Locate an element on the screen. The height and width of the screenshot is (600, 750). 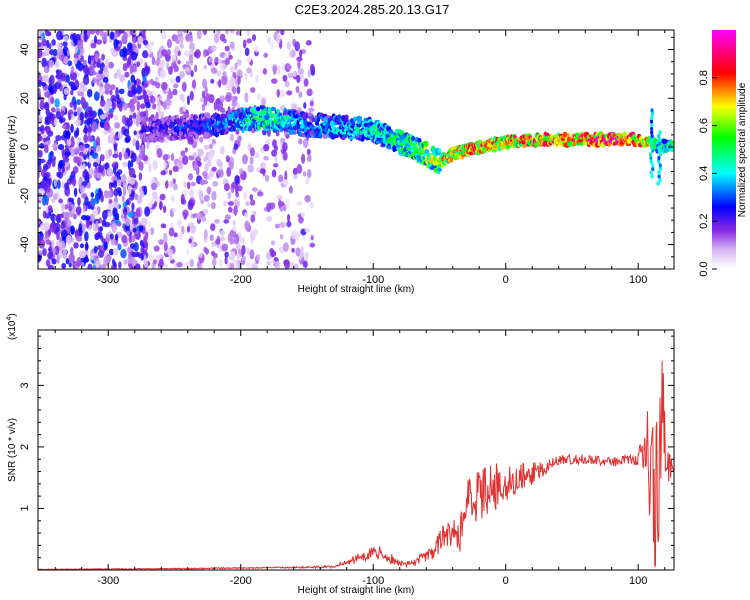
spectrogram-y-axis-label: Frequency (Hz) is located at coordinates (12, 150).